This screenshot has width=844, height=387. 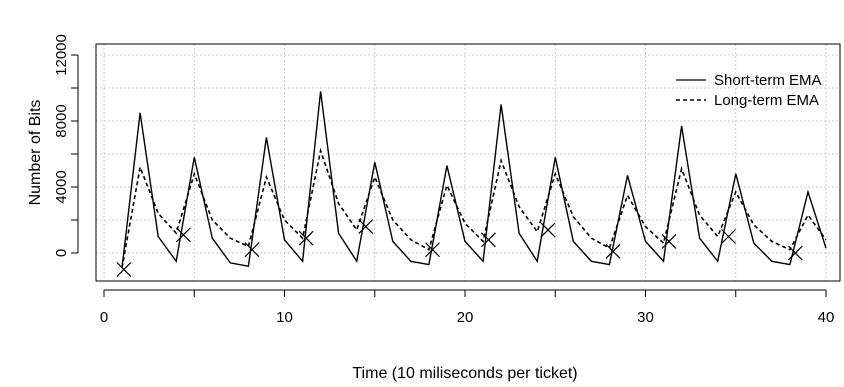 What do you see at coordinates (66, 145) in the screenshot?
I see `y-axis: 0 4000 8000 12000` at bounding box center [66, 145].